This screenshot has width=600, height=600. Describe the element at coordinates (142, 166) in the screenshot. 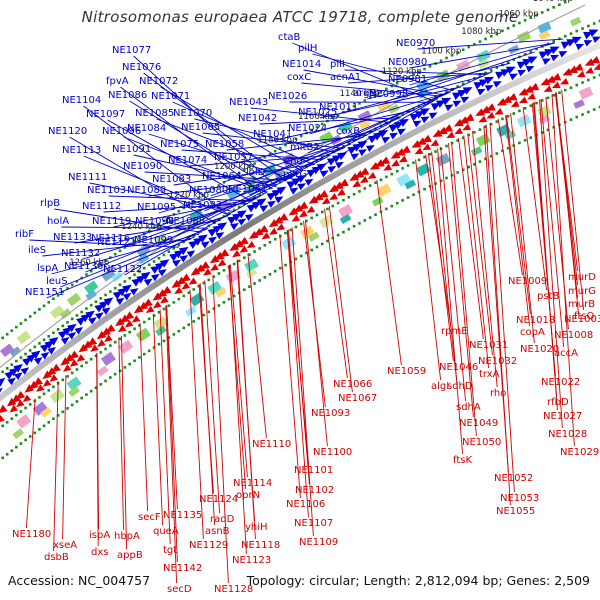

I see `forward-gene-label: NE1090` at that location.